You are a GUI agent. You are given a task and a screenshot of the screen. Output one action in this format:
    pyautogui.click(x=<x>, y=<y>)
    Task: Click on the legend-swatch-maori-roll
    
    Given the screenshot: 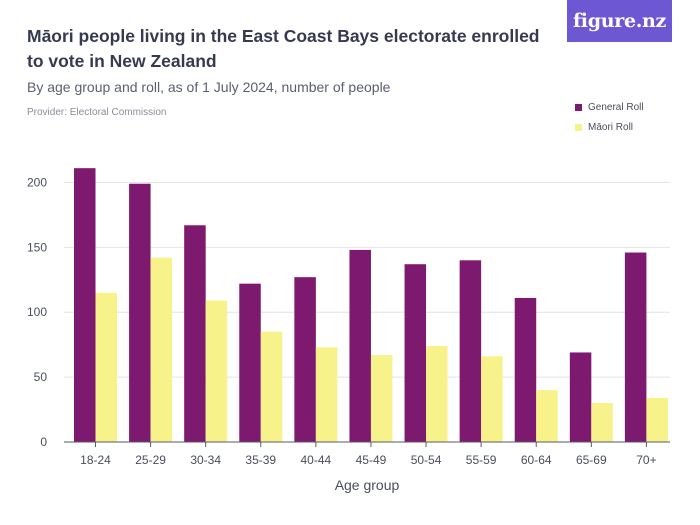 What is the action you would take?
    pyautogui.click(x=578, y=127)
    